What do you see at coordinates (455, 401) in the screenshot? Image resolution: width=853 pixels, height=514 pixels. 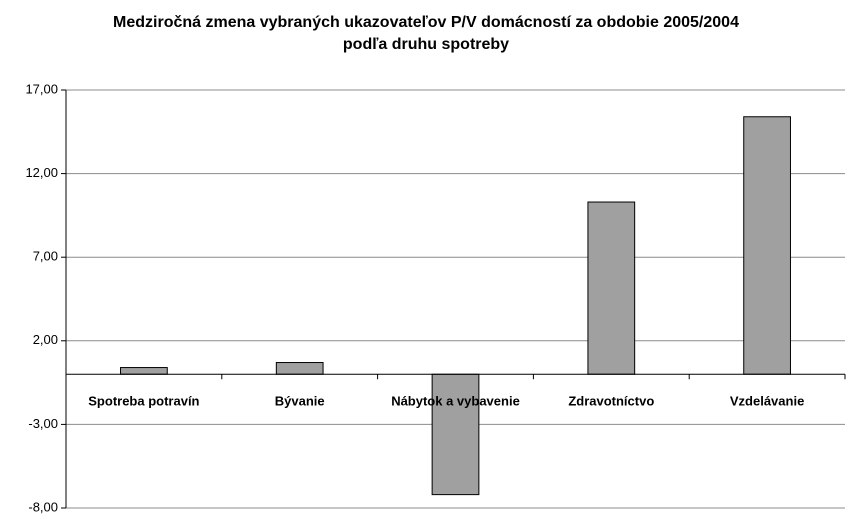 I see `x-tick-label: Nábytok a vybavenie` at bounding box center [455, 401].